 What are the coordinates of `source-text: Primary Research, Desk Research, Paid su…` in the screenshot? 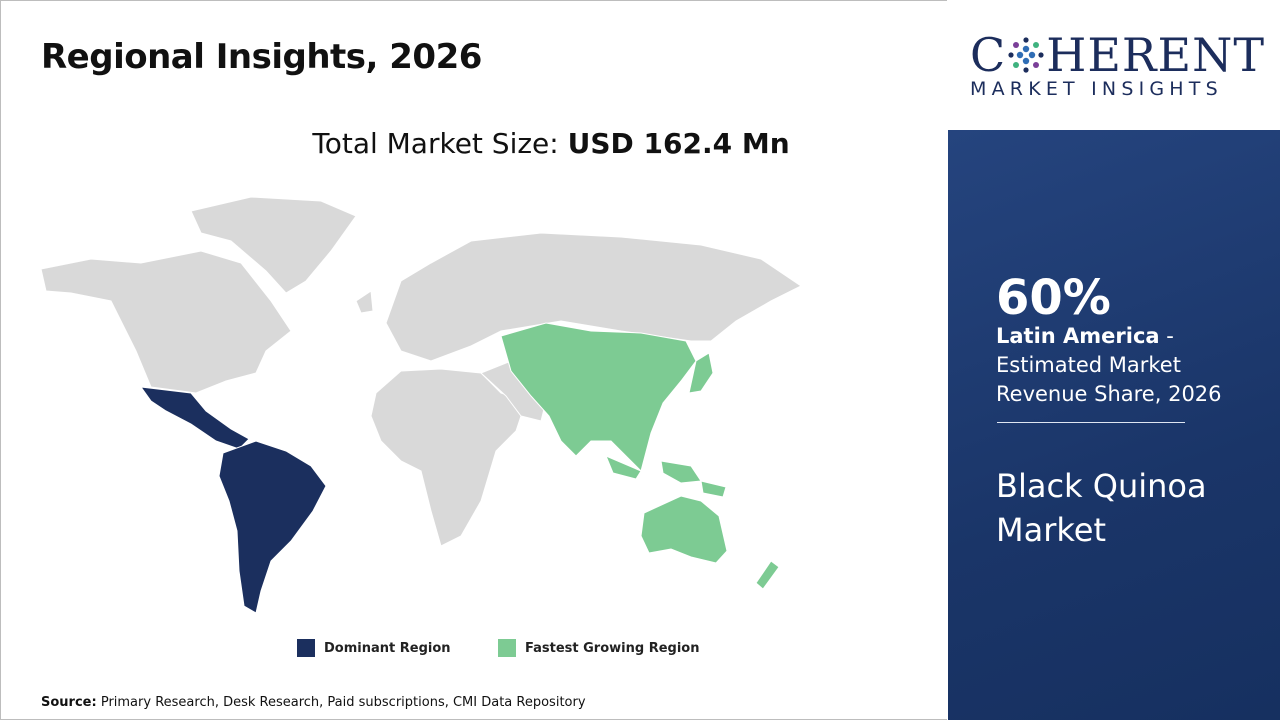 It's located at (343, 702).